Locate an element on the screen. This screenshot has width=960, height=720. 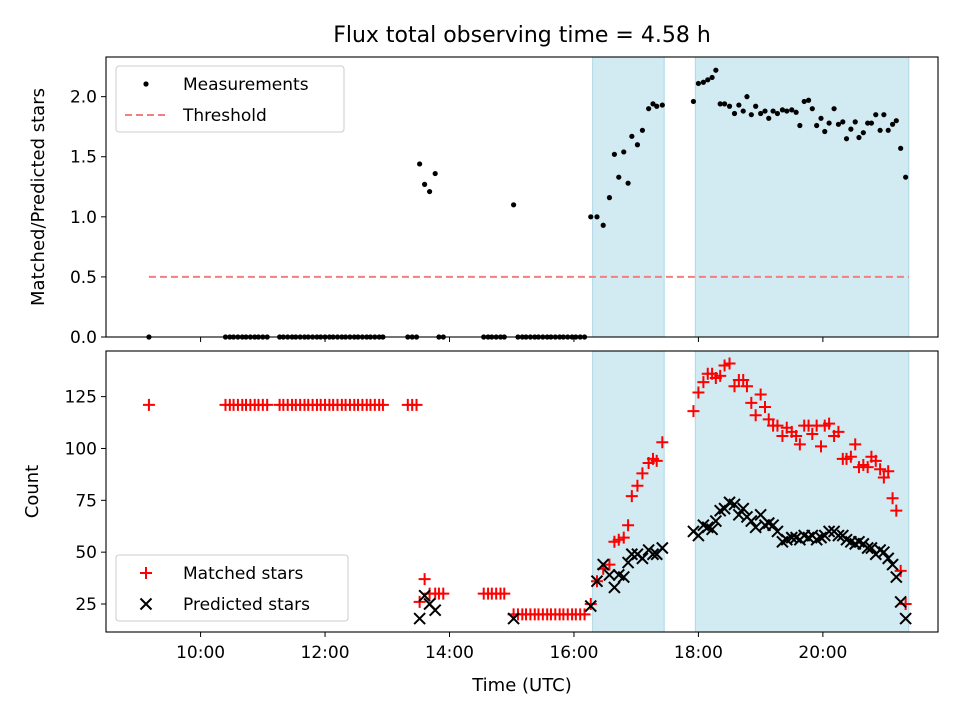
legend-label: Predicted stars is located at coordinates (246, 605).